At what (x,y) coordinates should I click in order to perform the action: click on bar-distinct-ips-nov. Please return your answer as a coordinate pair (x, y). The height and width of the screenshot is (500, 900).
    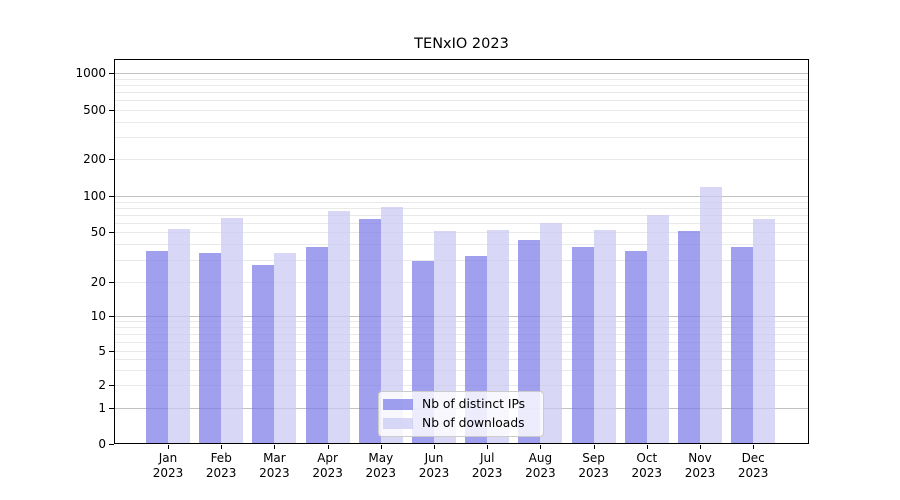
    Looking at the image, I should click on (689, 336).